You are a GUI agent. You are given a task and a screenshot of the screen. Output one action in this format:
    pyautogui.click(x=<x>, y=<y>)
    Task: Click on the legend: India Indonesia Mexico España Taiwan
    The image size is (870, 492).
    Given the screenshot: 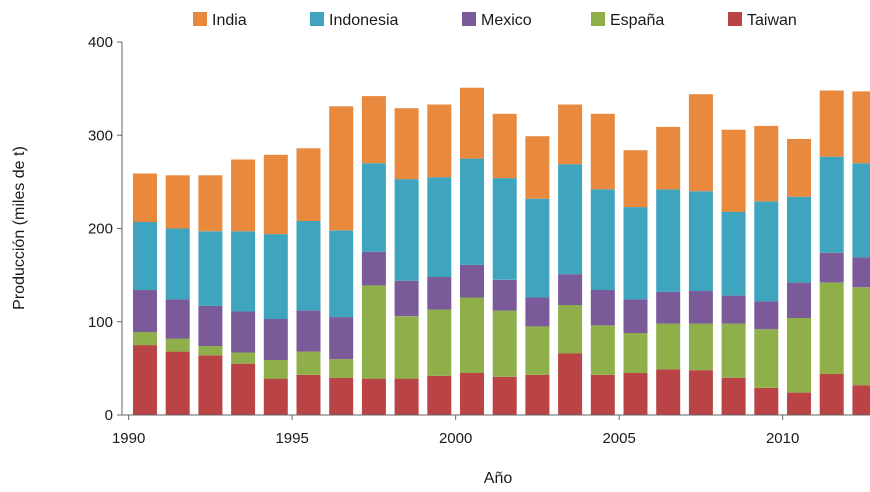 What is the action you would take?
    pyautogui.click(x=495, y=20)
    